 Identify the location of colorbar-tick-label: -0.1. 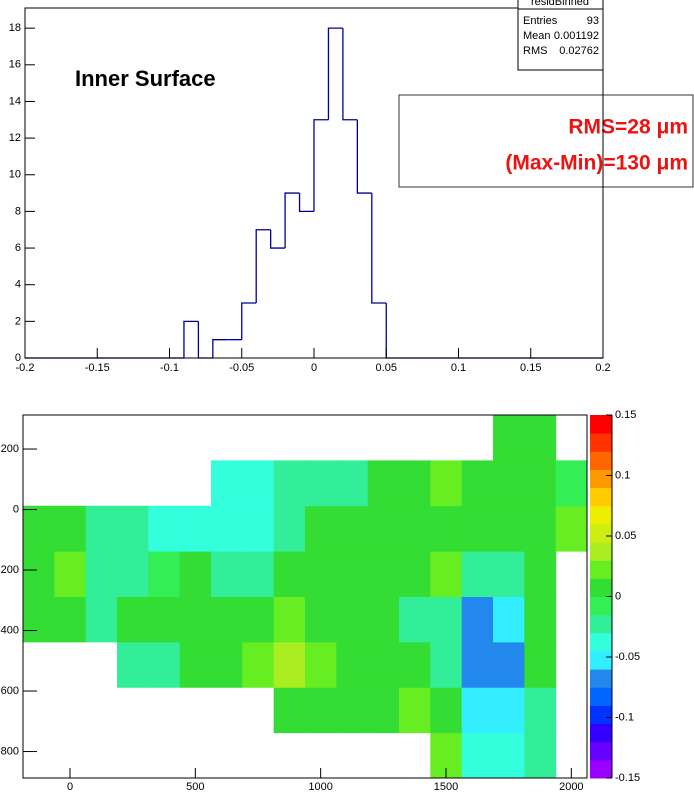
(624, 717).